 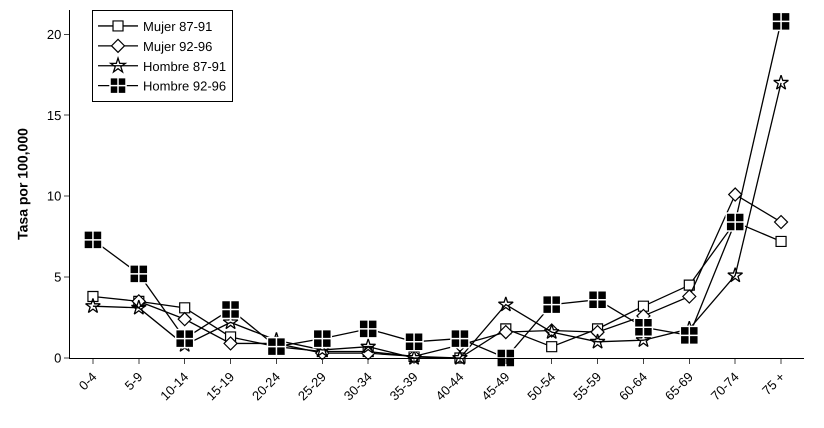 I want to click on y-tick-label: 0, so click(x=58, y=358).